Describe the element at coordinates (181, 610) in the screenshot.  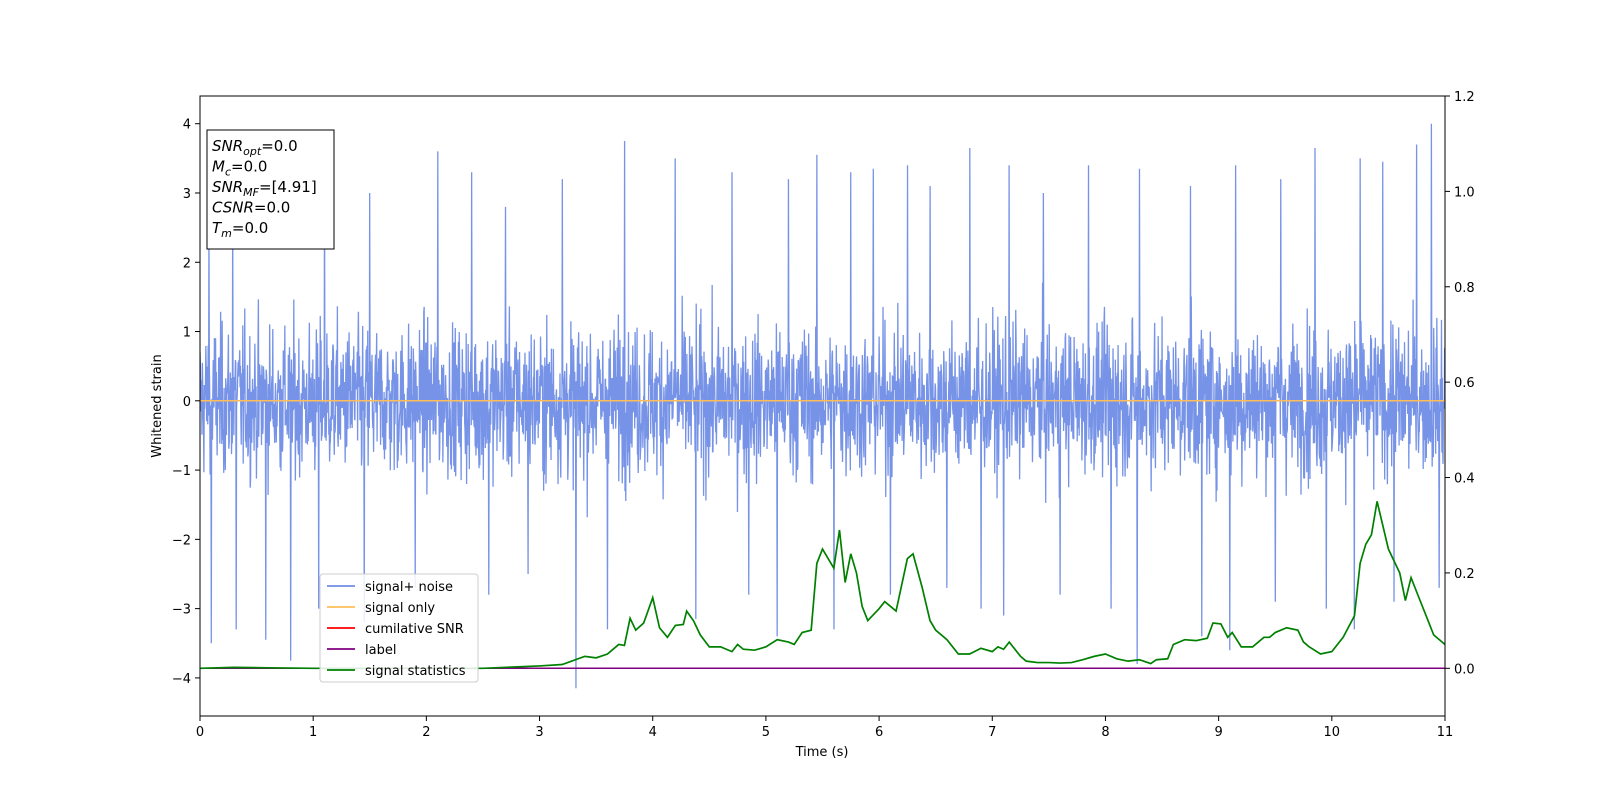
I see `y-tick-label: −3` at that location.